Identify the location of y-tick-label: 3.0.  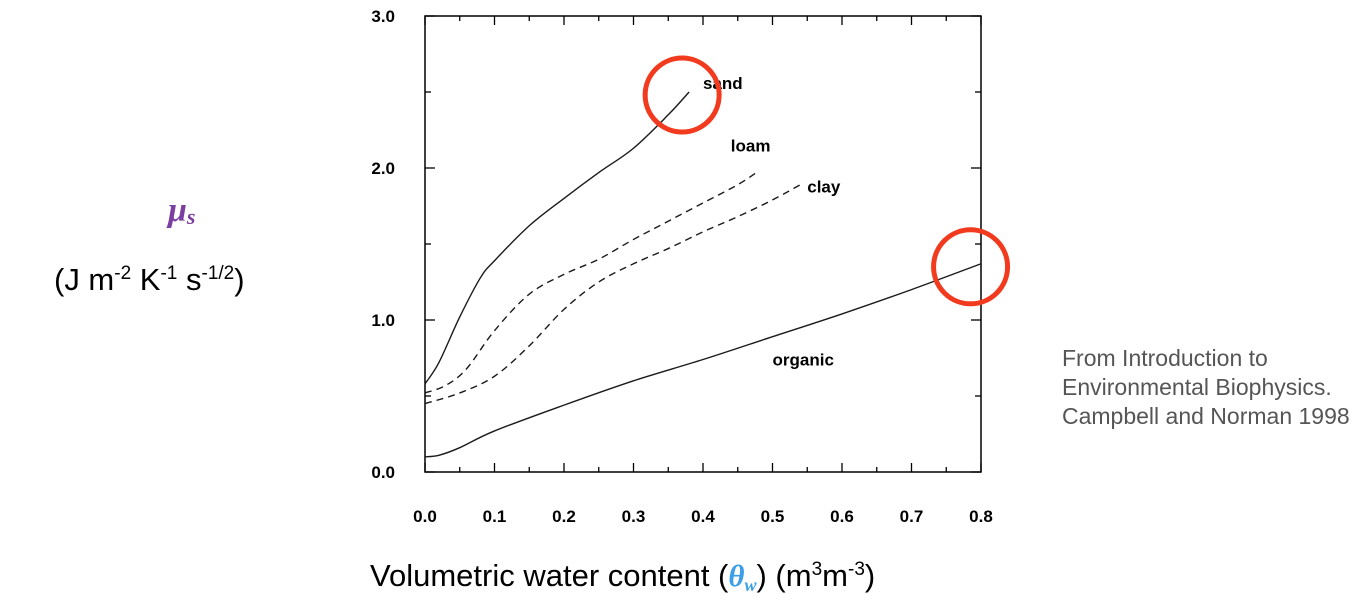
(383, 16).